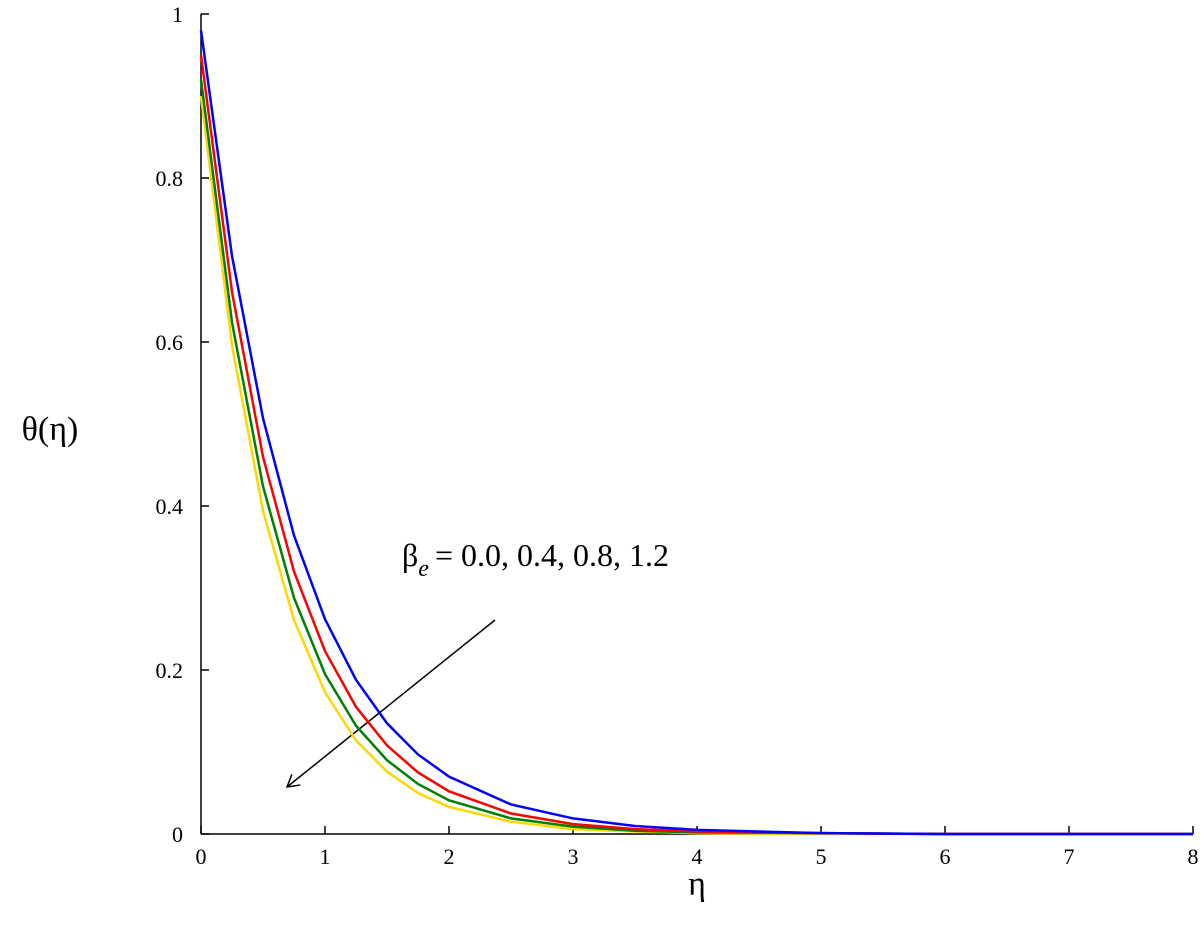 The height and width of the screenshot is (939, 1202). Describe the element at coordinates (410, 555) in the screenshot. I see `annotation-symbol: β` at that location.